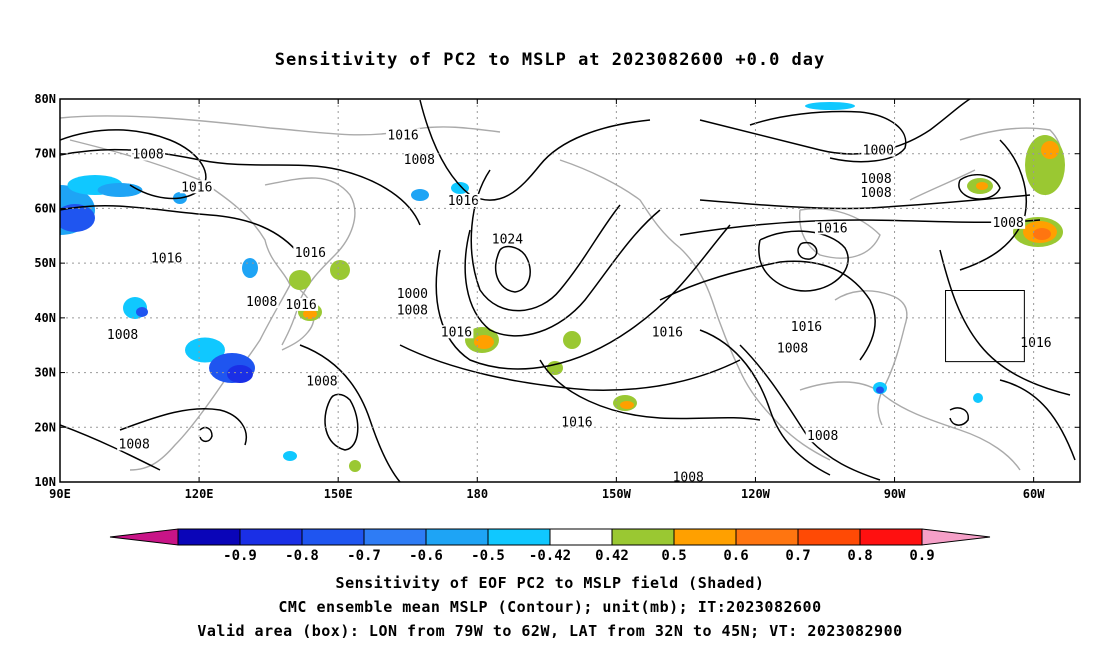 This screenshot has height=650, width=1100. Describe the element at coordinates (673, 556) in the screenshot. I see `colorbar-tick-label: 0.5` at that location.